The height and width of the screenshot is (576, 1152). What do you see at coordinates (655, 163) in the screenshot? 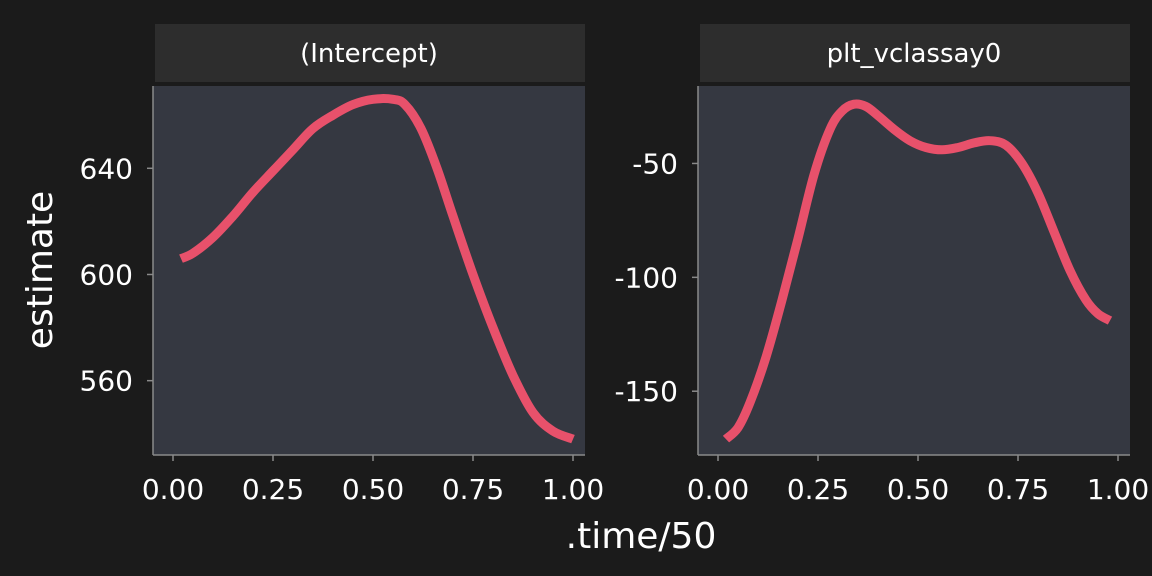
I see `y-tick-label: -50` at bounding box center [655, 163].